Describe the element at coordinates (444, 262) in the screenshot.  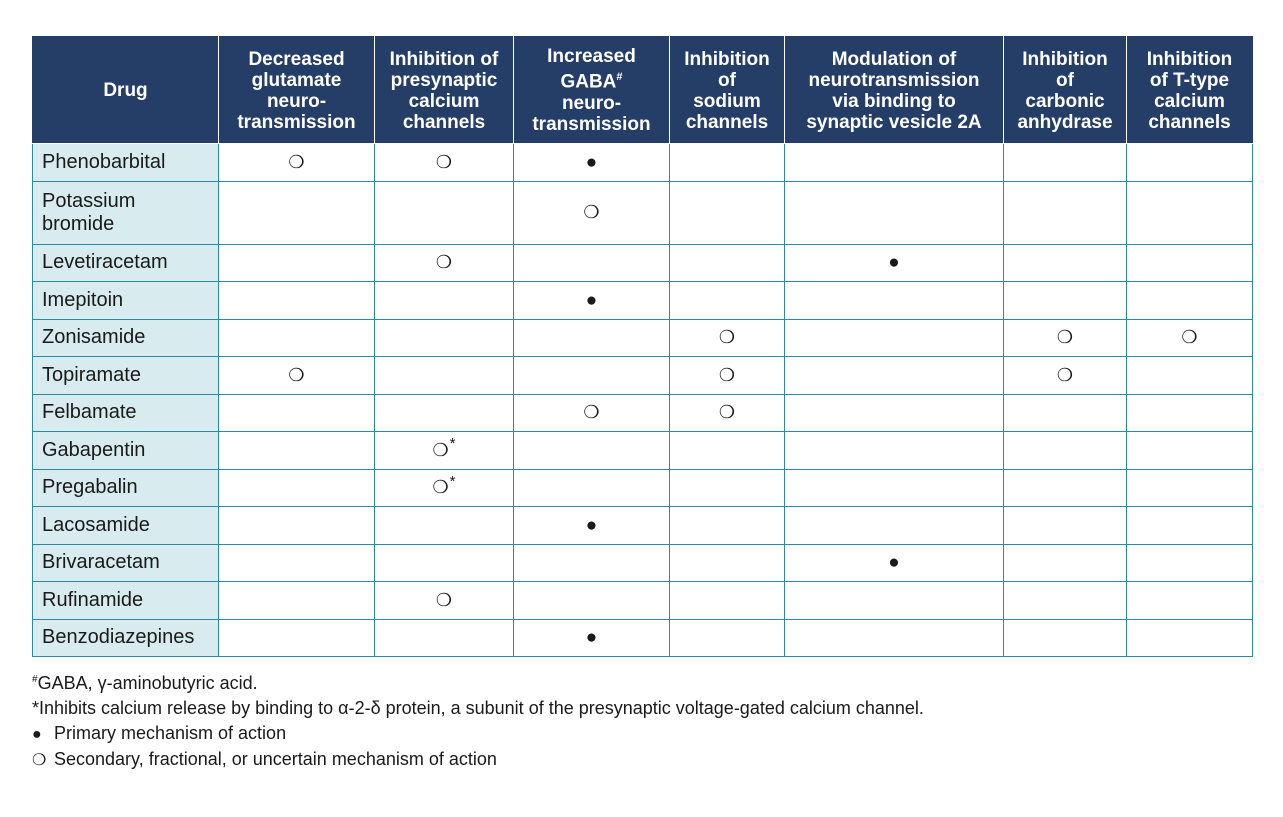
I see `mechanism-cell-presyn_ca: ❍` at that location.